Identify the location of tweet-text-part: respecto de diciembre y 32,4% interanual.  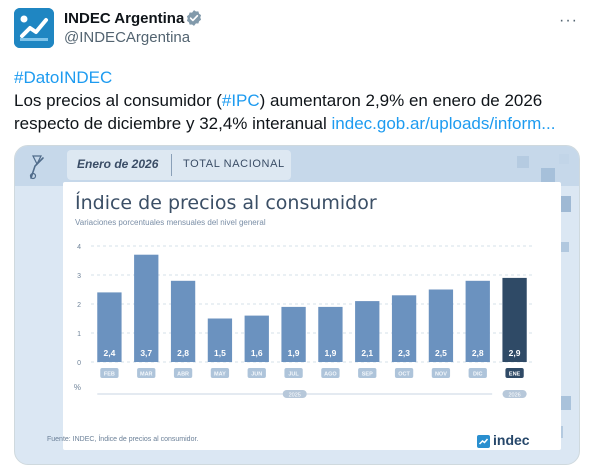
(173, 123).